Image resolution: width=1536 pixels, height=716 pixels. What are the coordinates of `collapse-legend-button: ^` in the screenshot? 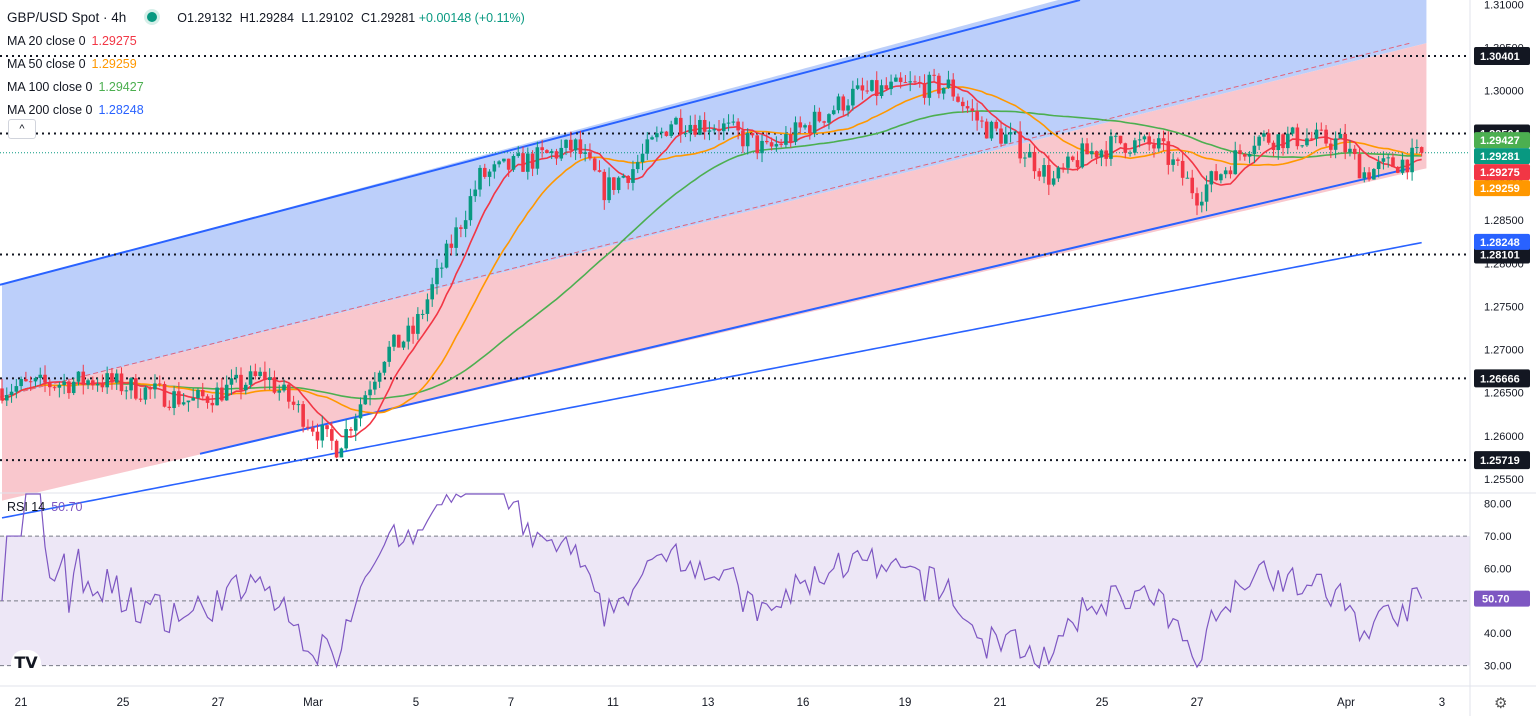 It's located at (22, 129).